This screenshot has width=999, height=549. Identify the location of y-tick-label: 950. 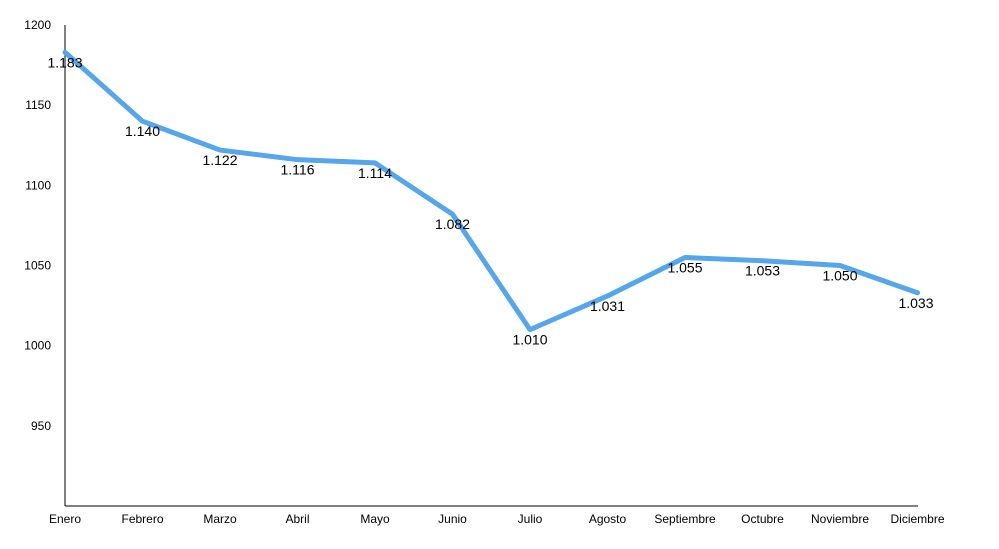
(41, 426).